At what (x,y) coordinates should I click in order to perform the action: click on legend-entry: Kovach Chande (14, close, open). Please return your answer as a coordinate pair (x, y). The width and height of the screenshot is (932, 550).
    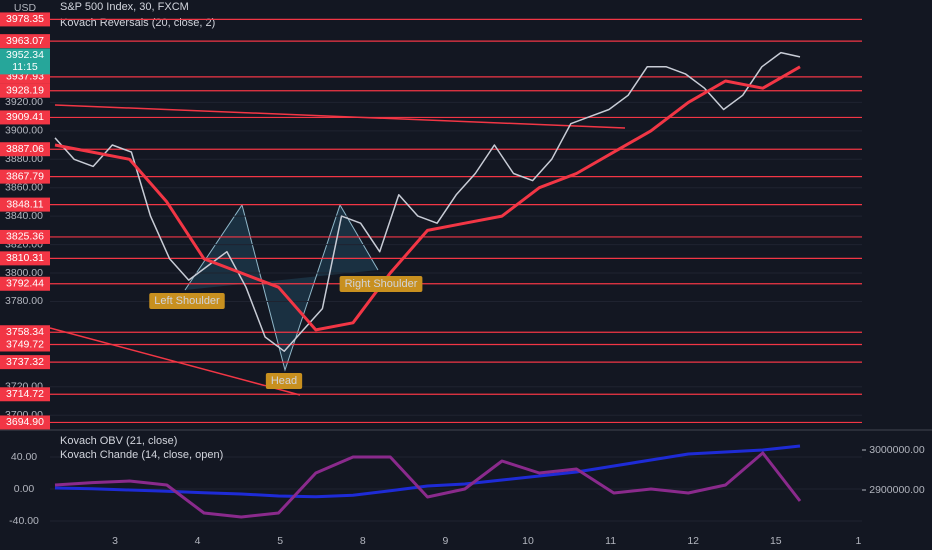
    Looking at the image, I should click on (141, 455).